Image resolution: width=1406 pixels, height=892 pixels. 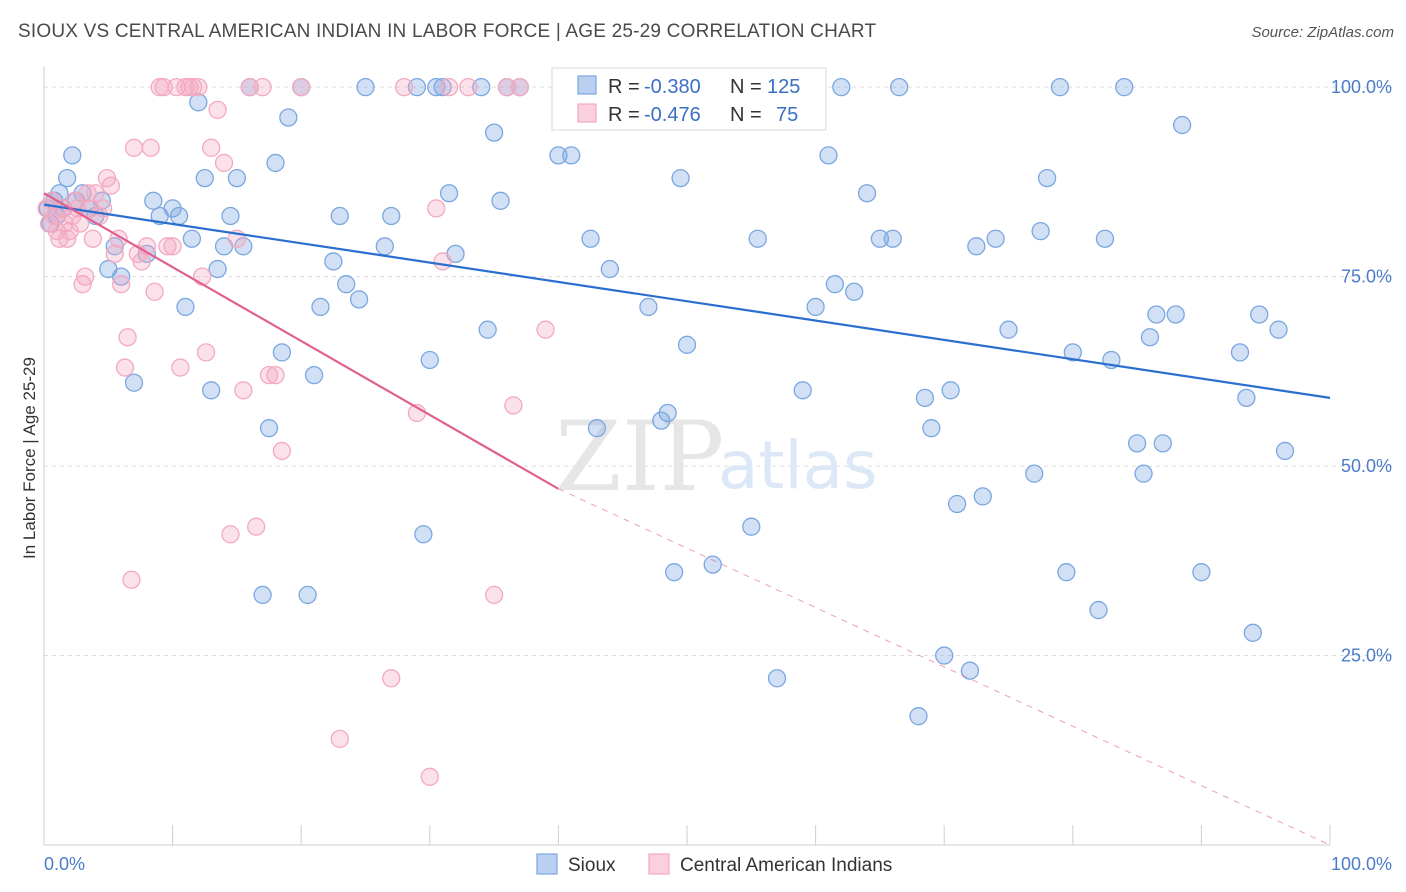 What do you see at coordinates (1366, 466) in the screenshot?
I see `y-tick-label: 50.0%` at bounding box center [1366, 466].